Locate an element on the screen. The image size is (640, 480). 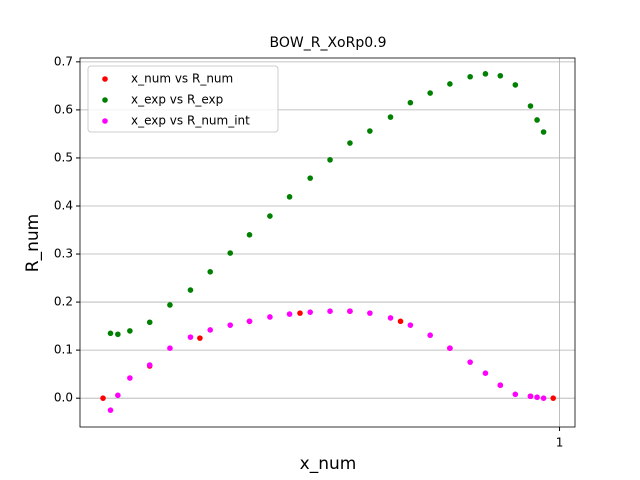
y-tick-label: 0.6 is located at coordinates (63, 109).